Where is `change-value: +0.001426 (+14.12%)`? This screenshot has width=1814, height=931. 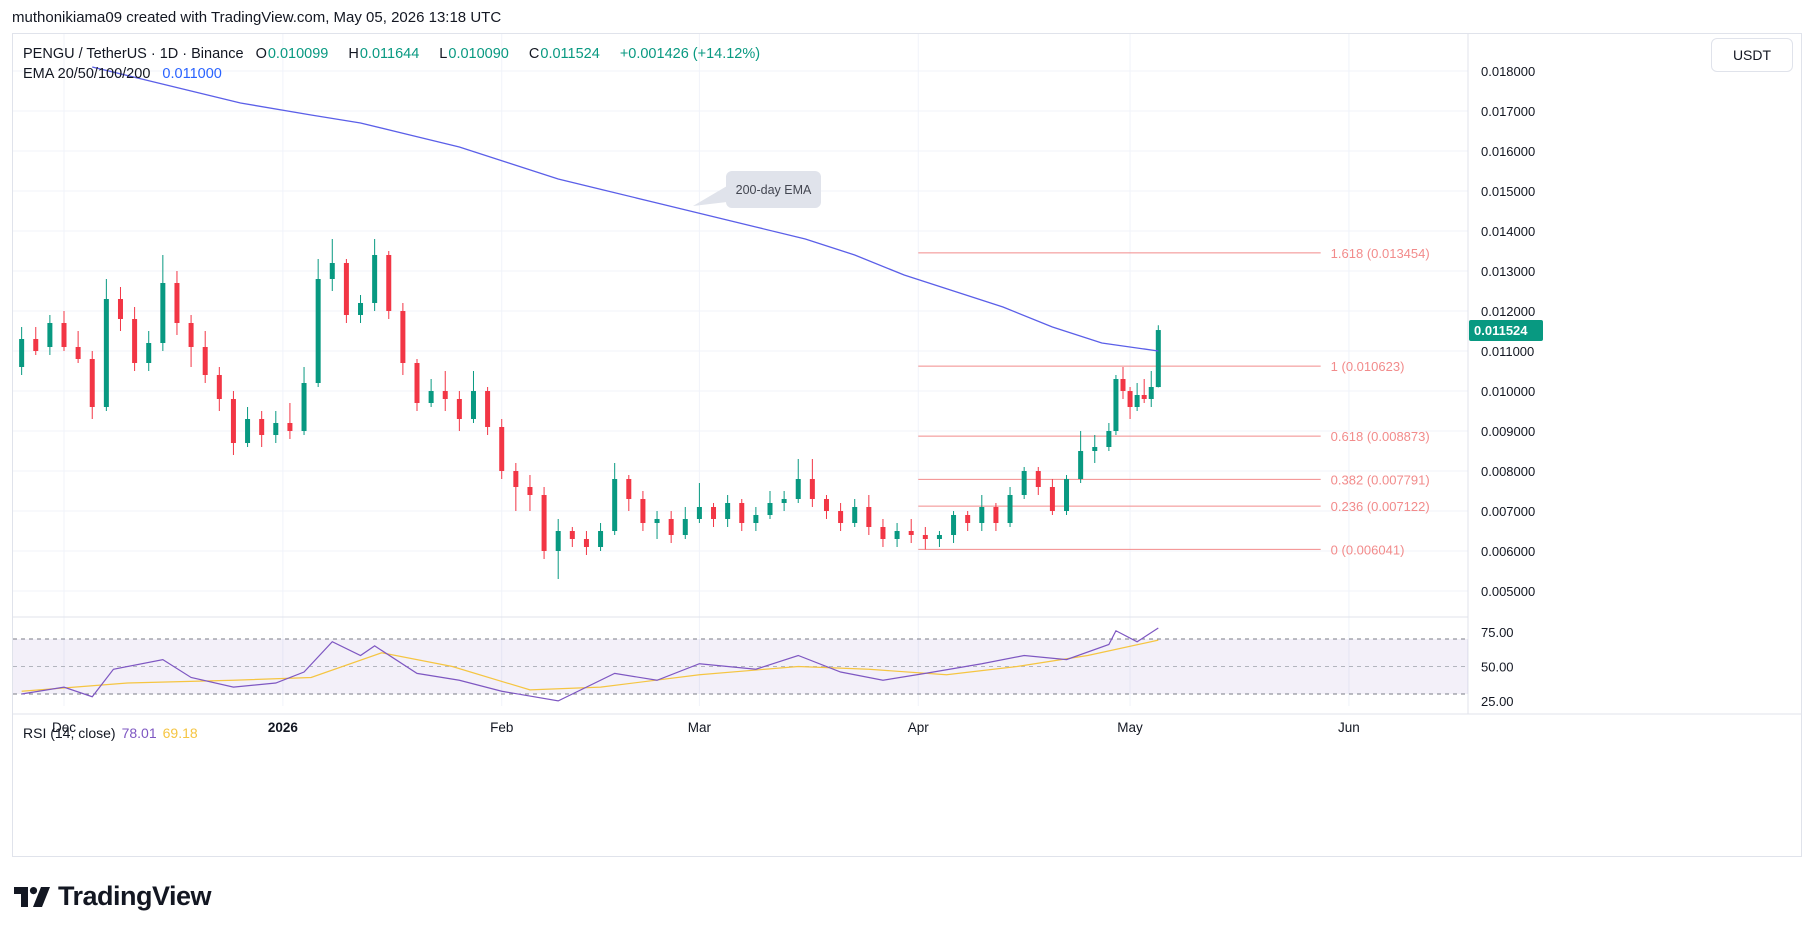
change-value: +0.001426 (+14.12%) is located at coordinates (690, 54).